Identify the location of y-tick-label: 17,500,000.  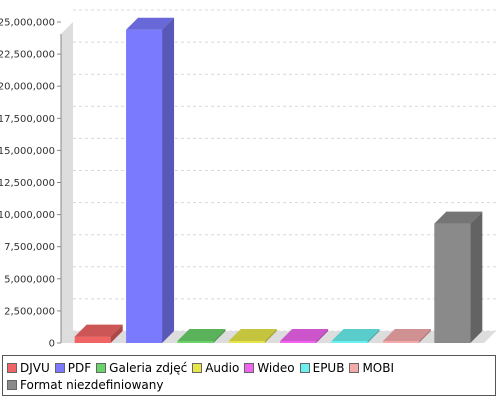
(27, 119).